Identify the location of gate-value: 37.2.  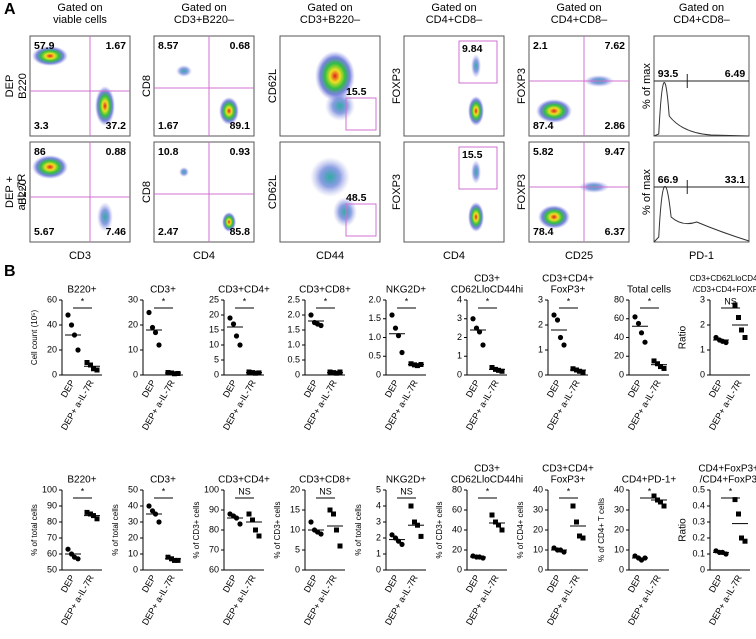
(116, 126).